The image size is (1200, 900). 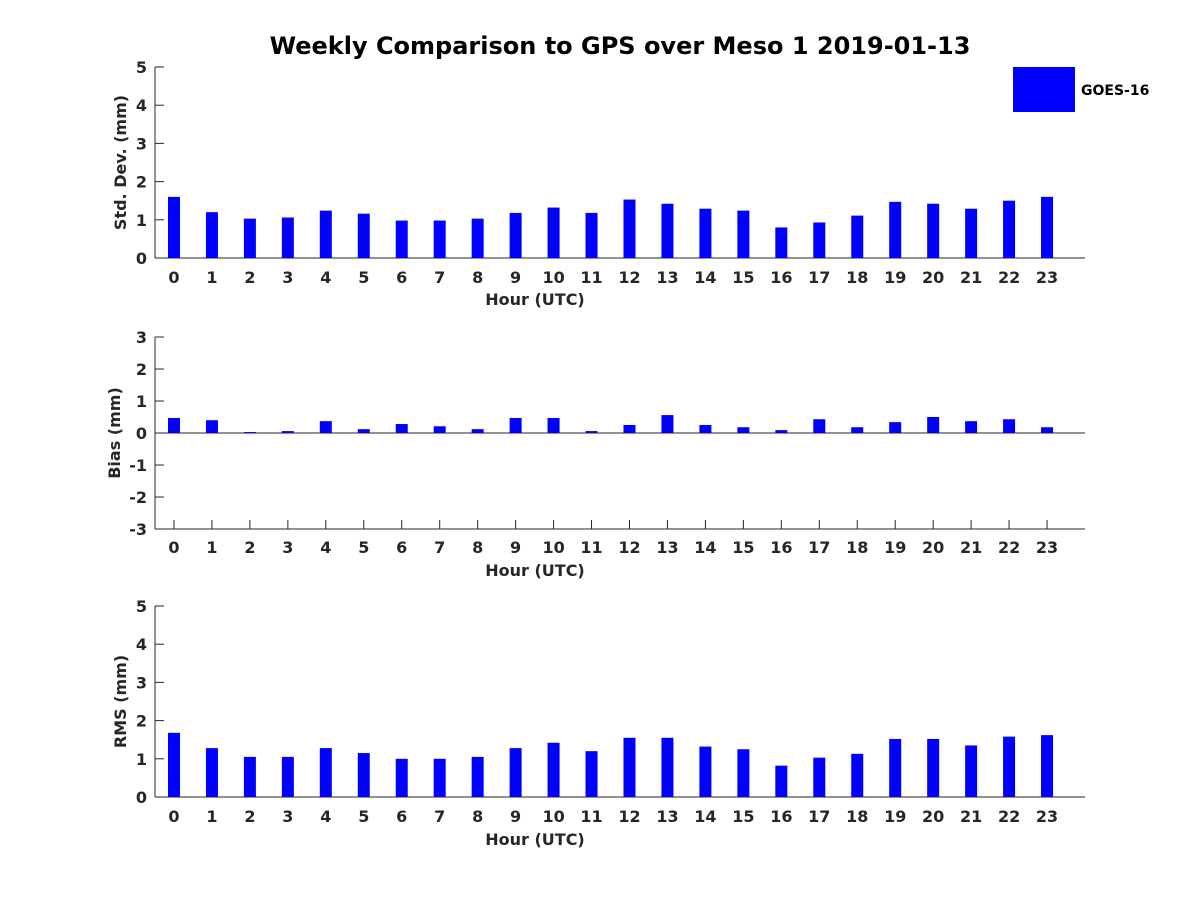 What do you see at coordinates (857, 547) in the screenshot?
I see `bias-x-tick-label: 18` at bounding box center [857, 547].